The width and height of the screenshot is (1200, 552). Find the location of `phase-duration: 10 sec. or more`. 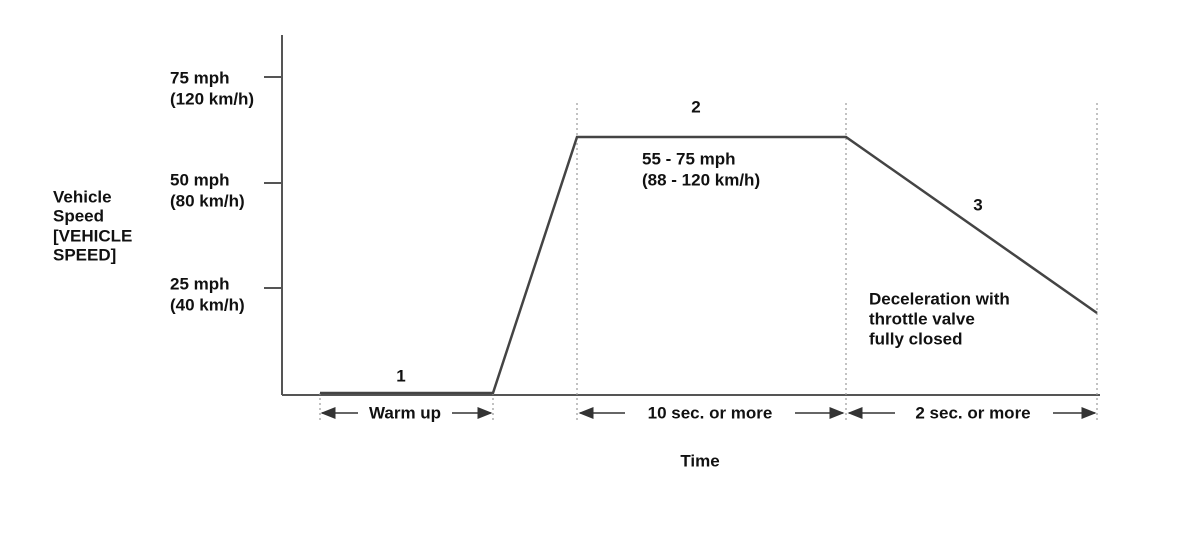

phase-duration: 10 sec. or more is located at coordinates (710, 412).